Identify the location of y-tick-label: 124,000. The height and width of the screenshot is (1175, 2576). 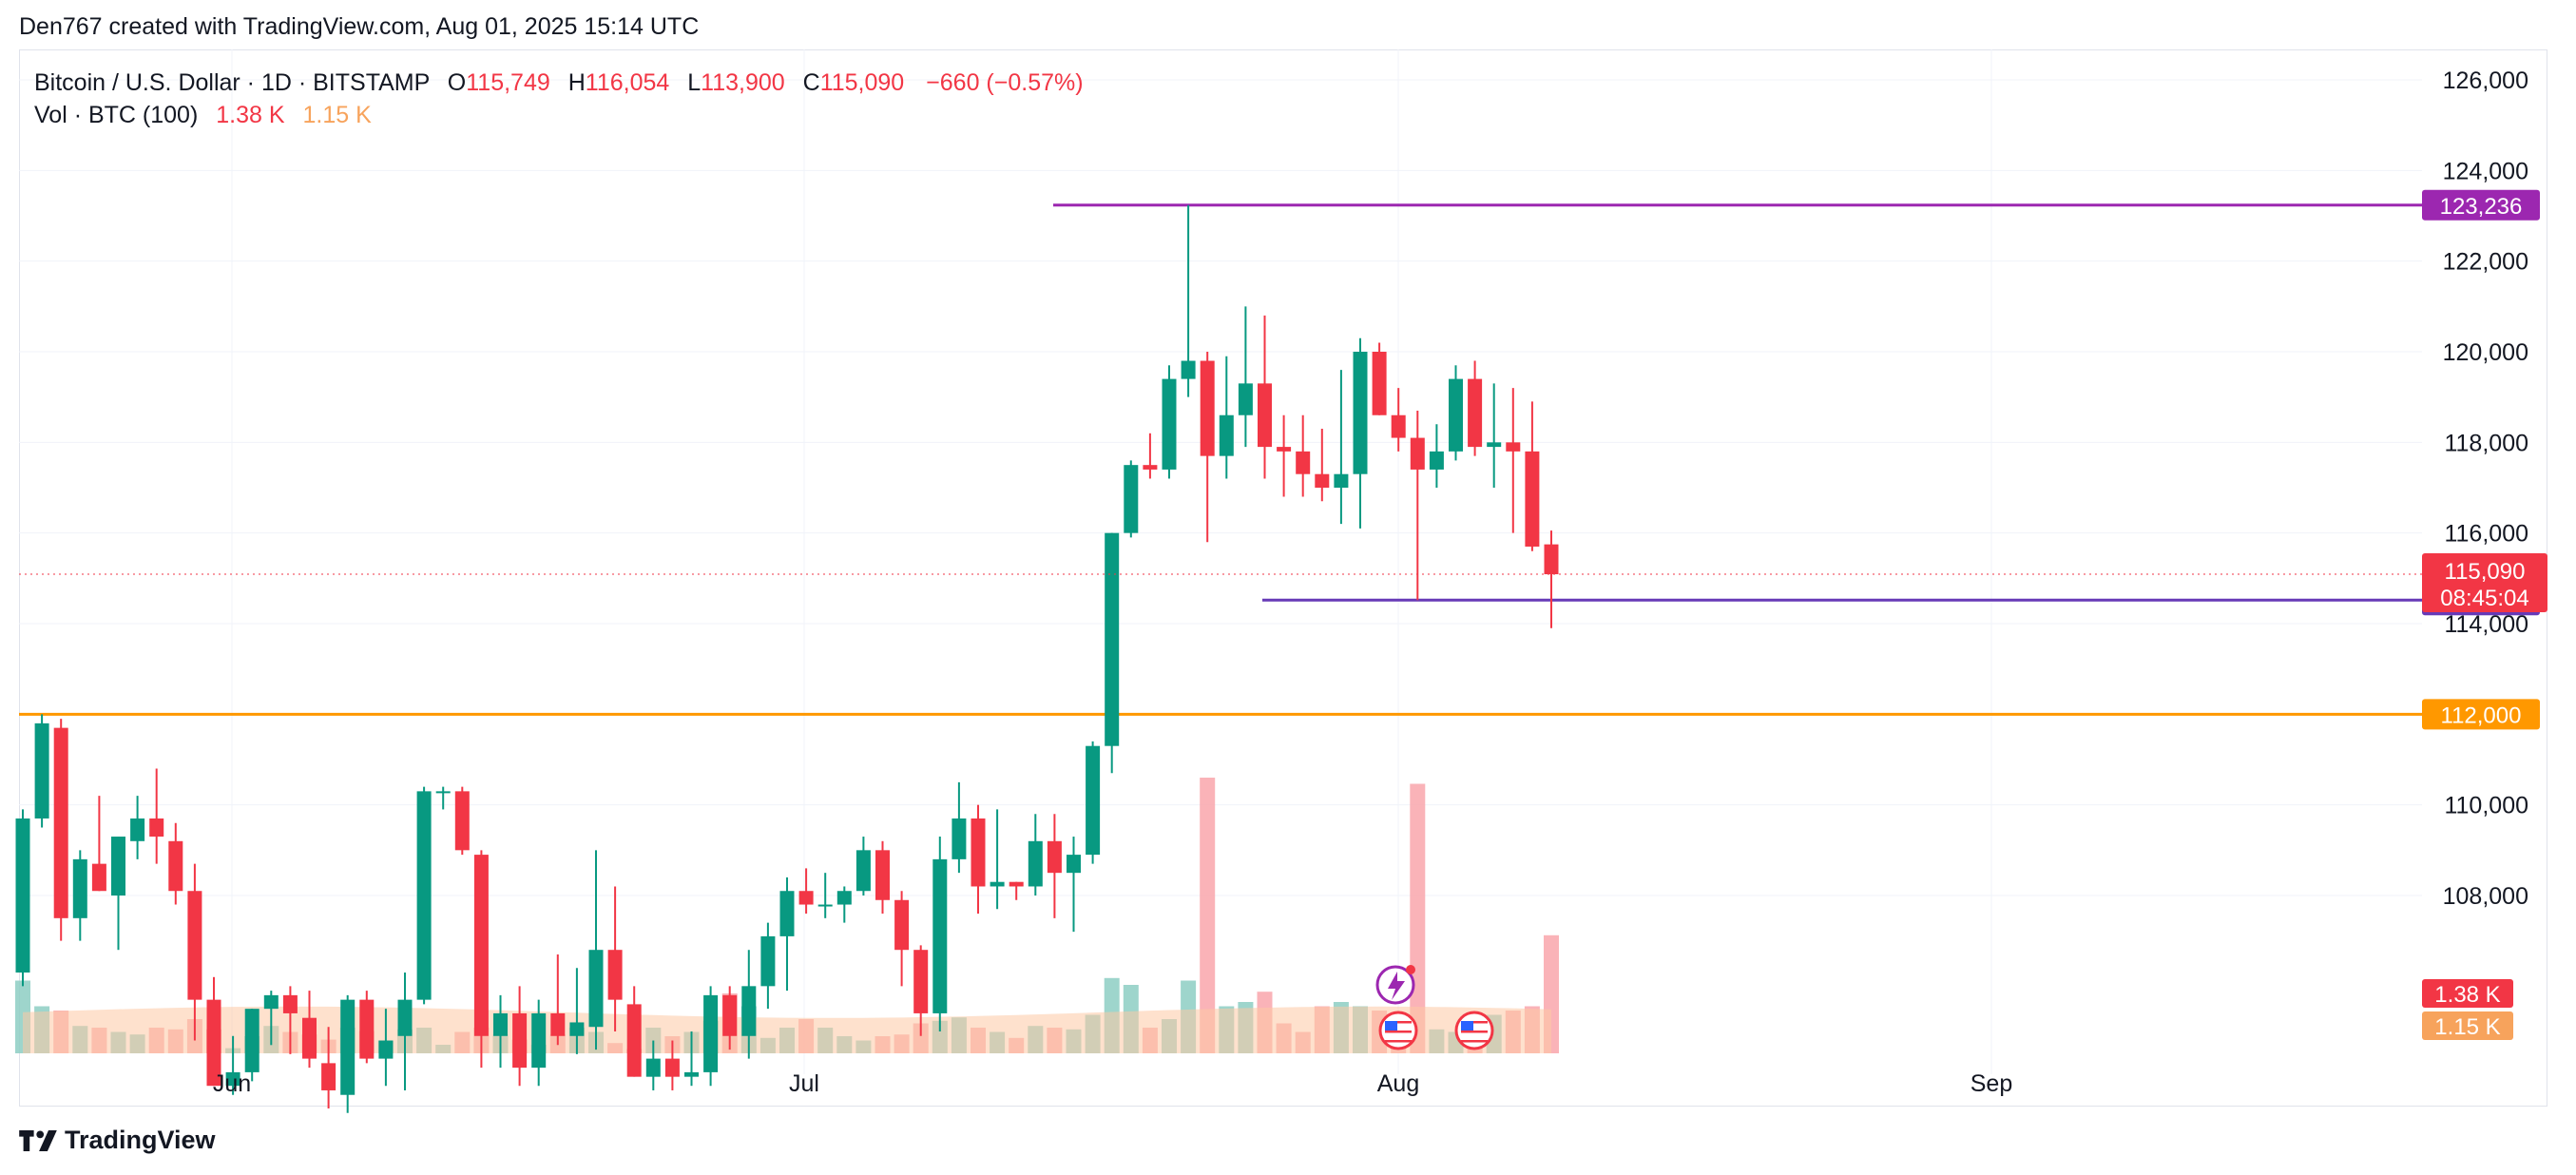
(2485, 171).